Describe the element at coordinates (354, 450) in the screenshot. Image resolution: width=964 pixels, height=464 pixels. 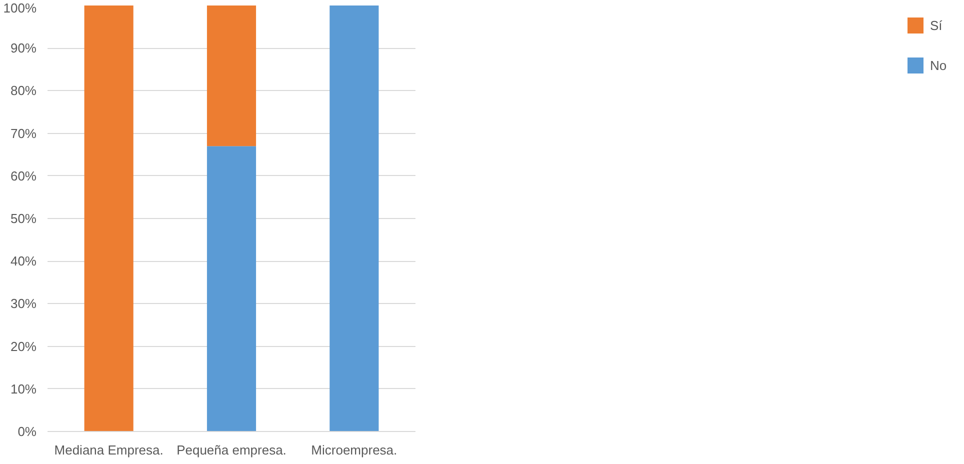
I see `x-tick-label: Microempresa.` at that location.